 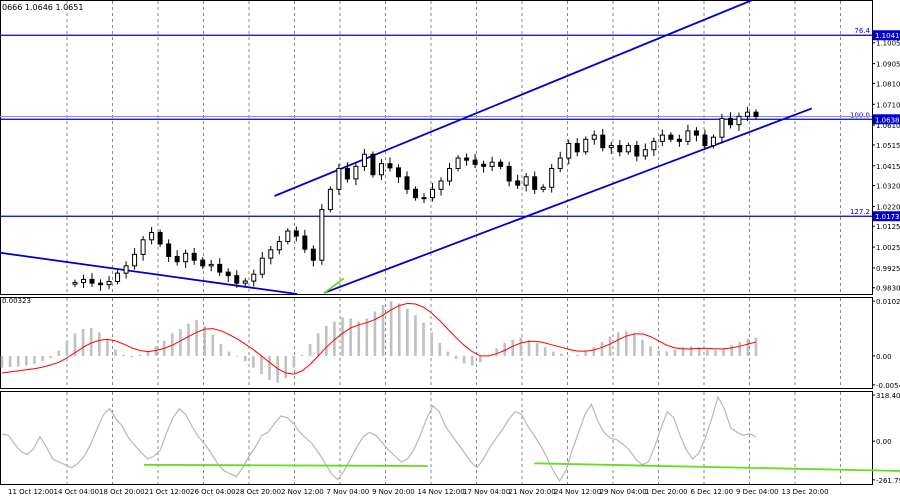 What do you see at coordinates (888, 269) in the screenshot?
I see `price-tick-label: 0.9925` at bounding box center [888, 269].